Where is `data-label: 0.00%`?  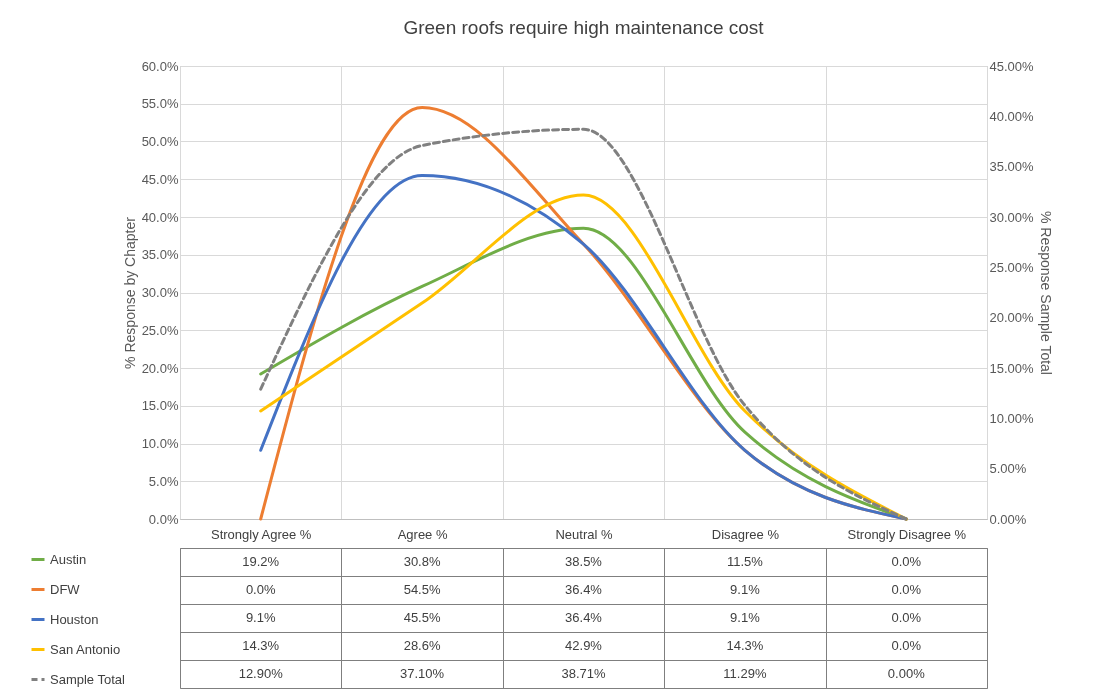 data-label: 0.00% is located at coordinates (906, 673).